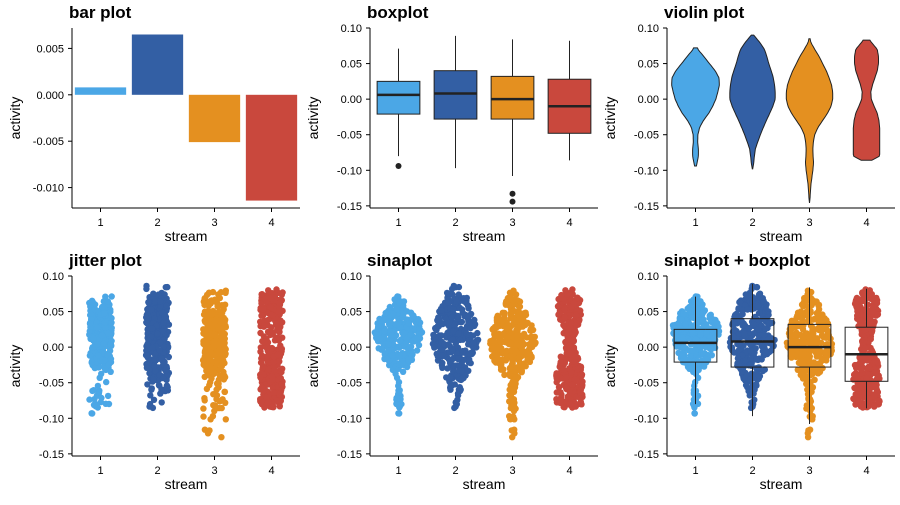  What do you see at coordinates (781, 236) in the screenshot?
I see `x-axis-label: stream` at bounding box center [781, 236].